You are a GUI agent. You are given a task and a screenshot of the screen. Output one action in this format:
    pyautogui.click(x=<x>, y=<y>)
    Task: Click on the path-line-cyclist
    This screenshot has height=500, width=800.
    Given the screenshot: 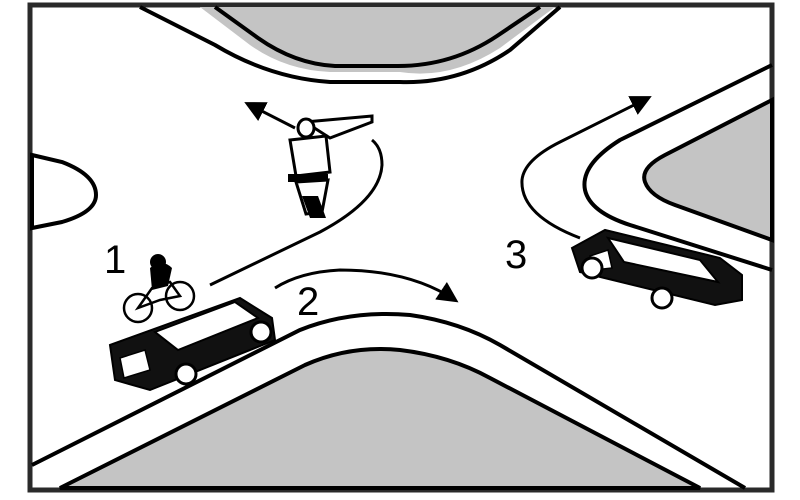 What is the action you would take?
    pyautogui.click(x=296, y=212)
    